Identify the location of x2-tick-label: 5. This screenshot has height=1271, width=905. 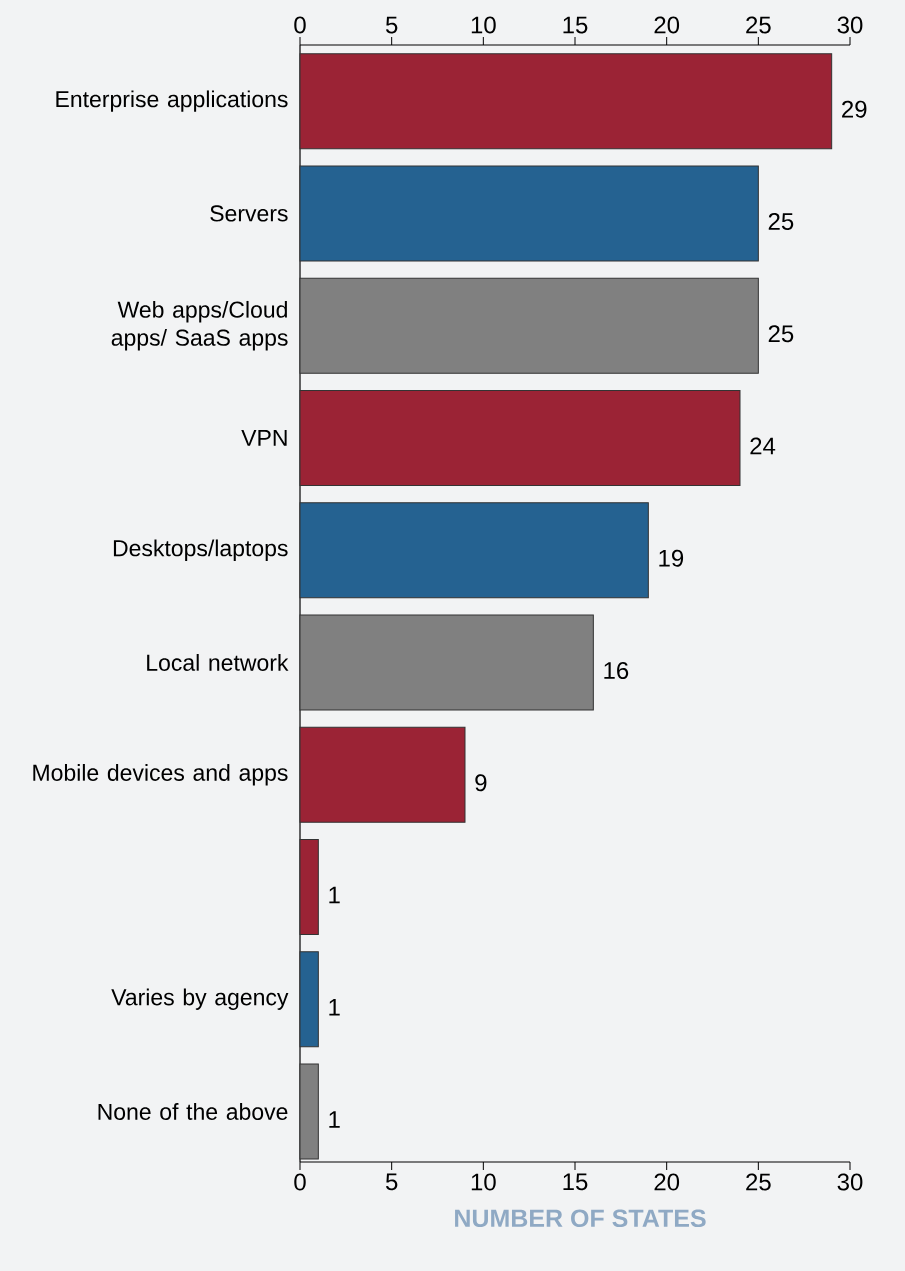
(391, 25).